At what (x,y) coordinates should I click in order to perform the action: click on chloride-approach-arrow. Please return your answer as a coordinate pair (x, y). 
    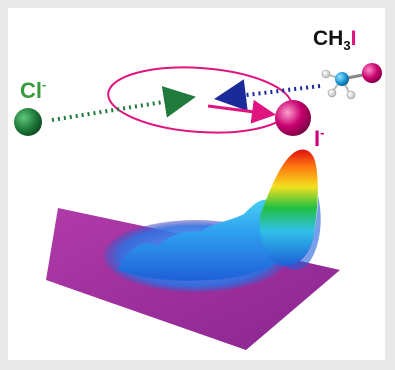
    Looking at the image, I should click on (123, 104).